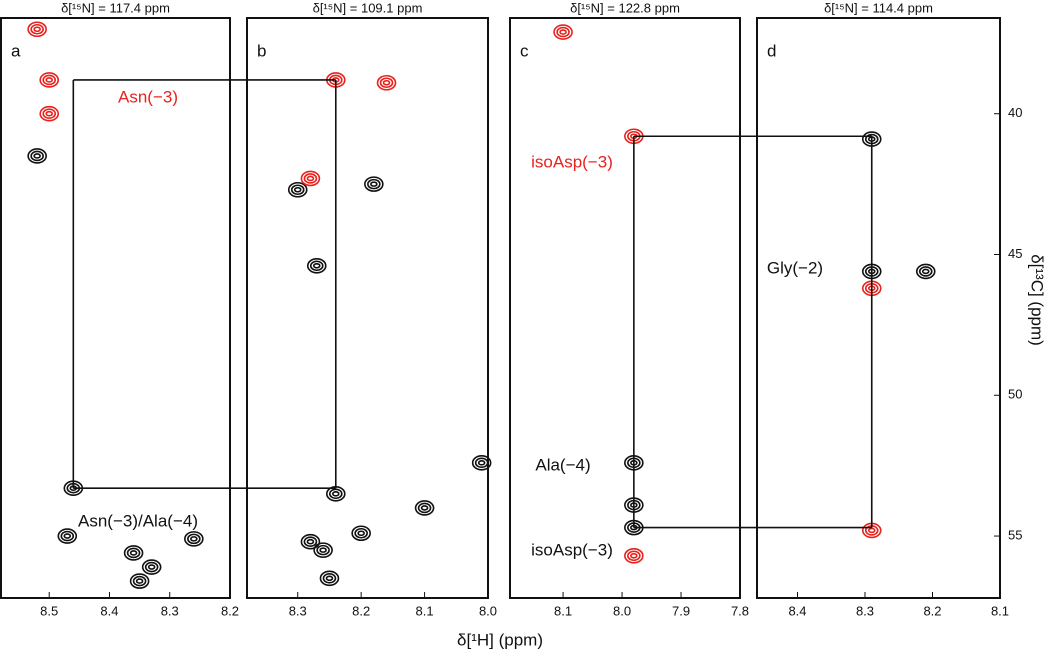 The image size is (1050, 656). I want to click on x-tick-label: 8.4, so click(797, 610).